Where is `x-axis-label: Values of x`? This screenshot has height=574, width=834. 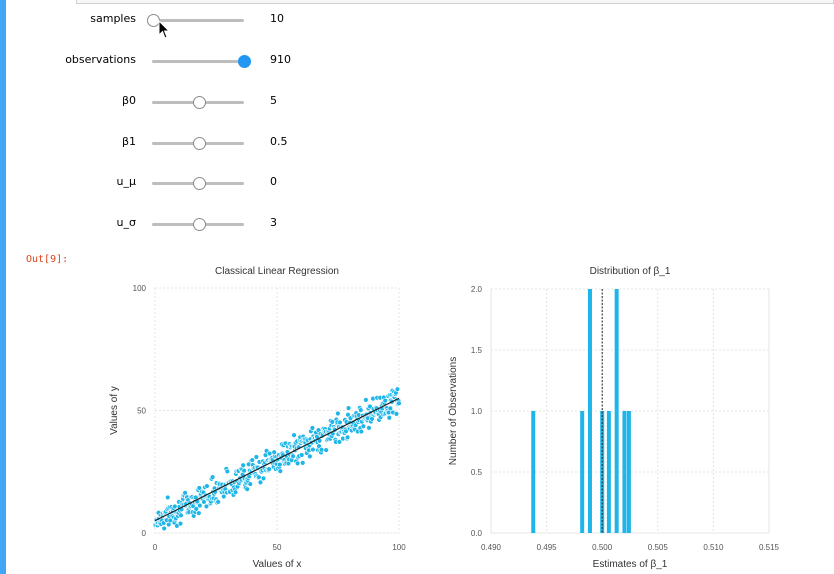 x-axis-label: Values of x is located at coordinates (277, 564).